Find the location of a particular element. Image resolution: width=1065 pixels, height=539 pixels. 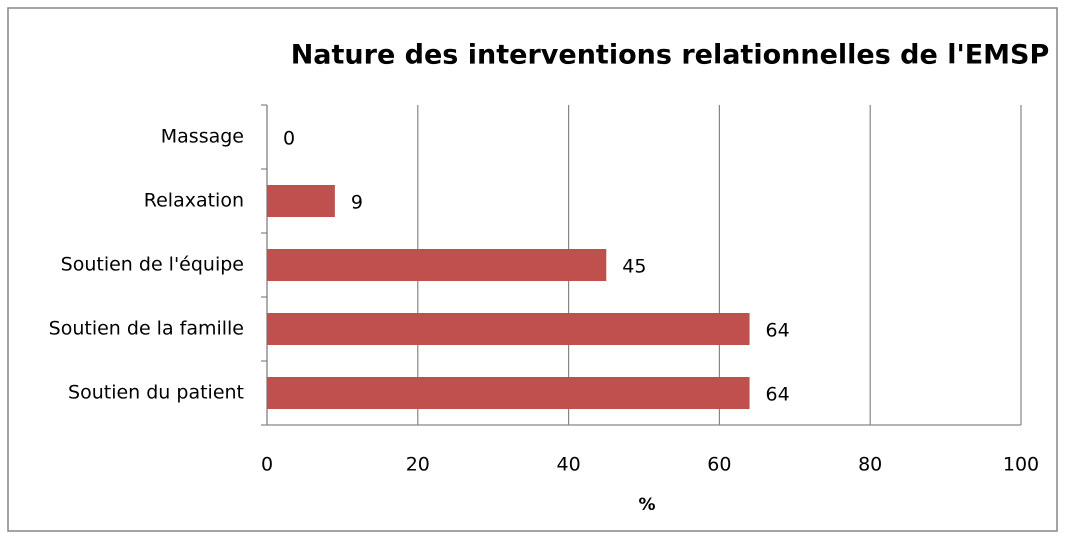

data-label: 0 is located at coordinates (289, 139).